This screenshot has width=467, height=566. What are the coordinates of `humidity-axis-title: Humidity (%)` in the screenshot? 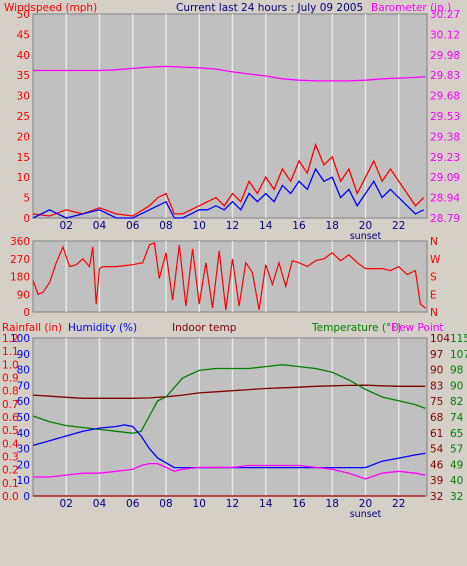 It's located at (102, 328).